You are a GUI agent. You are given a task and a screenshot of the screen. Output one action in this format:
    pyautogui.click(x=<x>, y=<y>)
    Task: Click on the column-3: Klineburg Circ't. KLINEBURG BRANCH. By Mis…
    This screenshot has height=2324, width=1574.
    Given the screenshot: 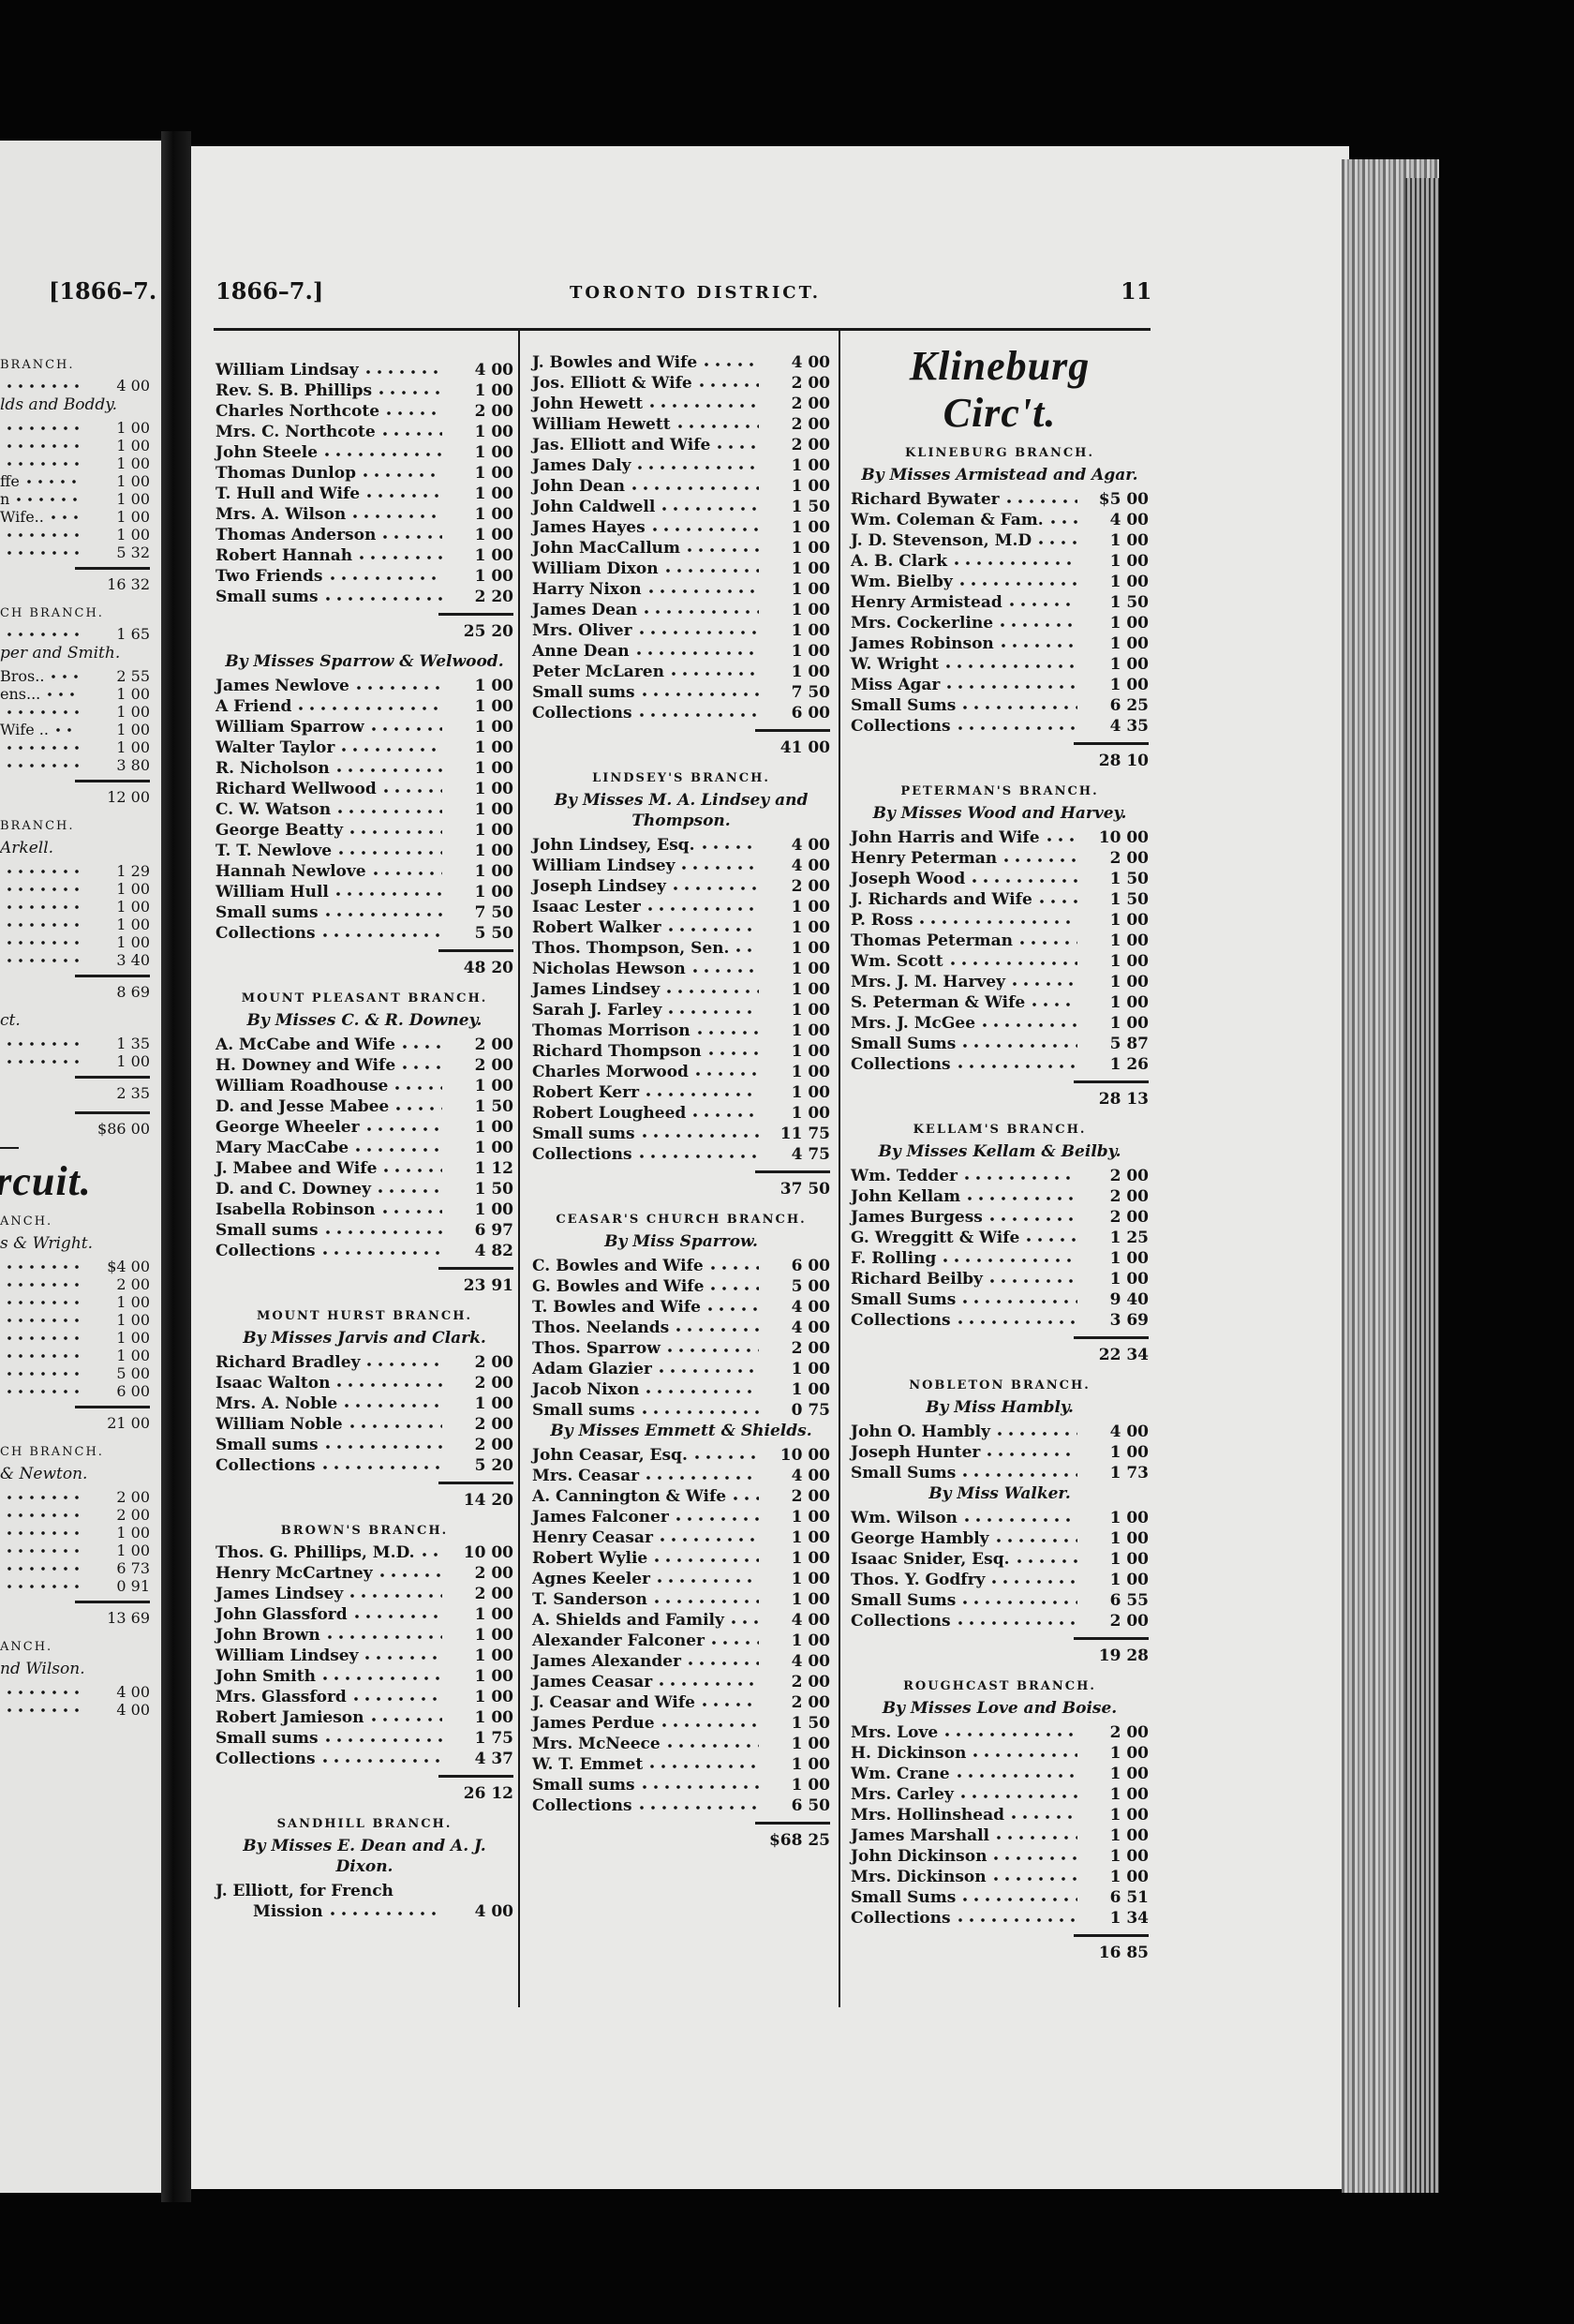 What is the action you would take?
    pyautogui.click(x=1000, y=1158)
    